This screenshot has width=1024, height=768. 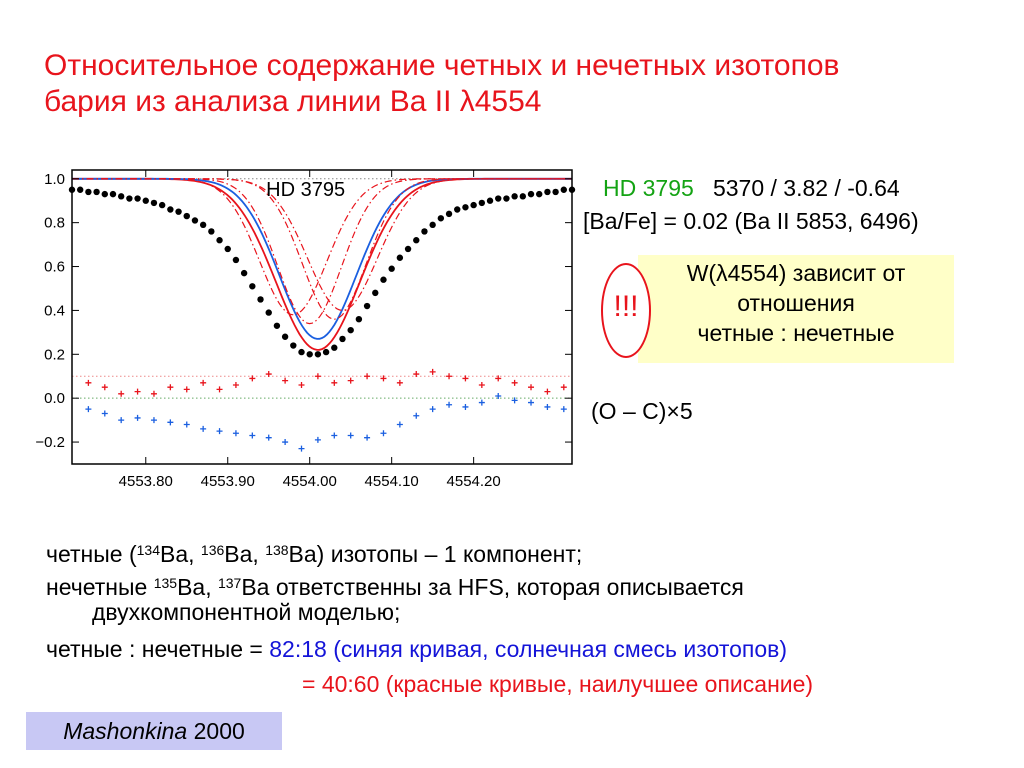 I want to click on x-tick-label: 4554.00, so click(x=310, y=481).